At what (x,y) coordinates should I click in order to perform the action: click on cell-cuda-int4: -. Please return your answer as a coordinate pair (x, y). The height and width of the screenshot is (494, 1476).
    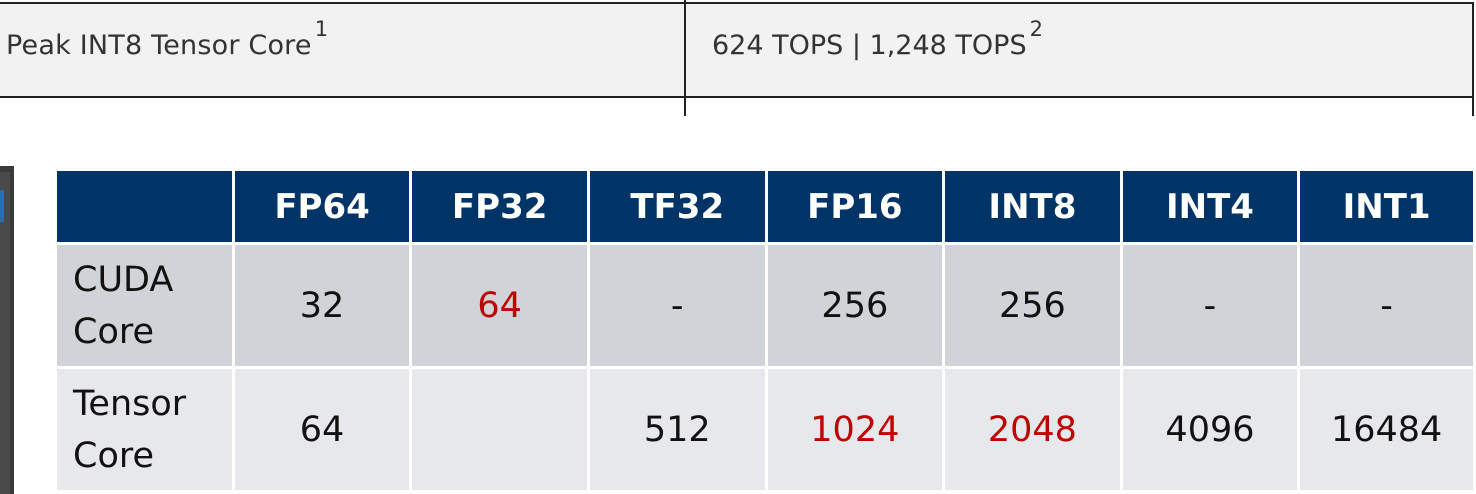
    Looking at the image, I should click on (1210, 305).